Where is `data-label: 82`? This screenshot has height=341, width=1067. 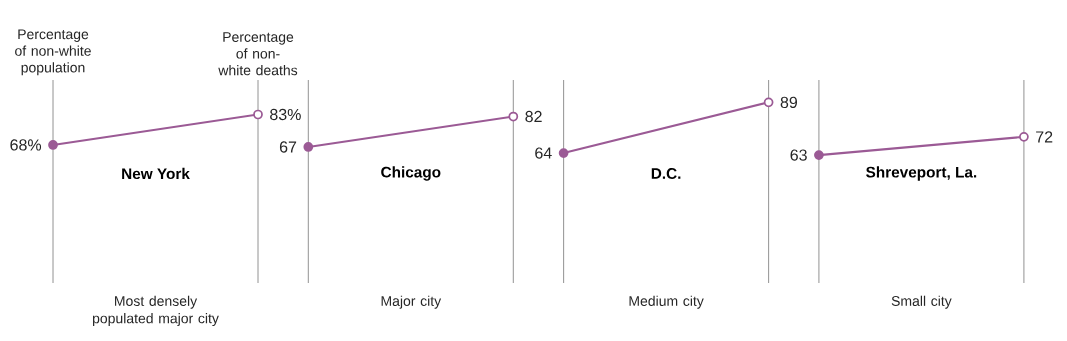 data-label: 82 is located at coordinates (533, 116).